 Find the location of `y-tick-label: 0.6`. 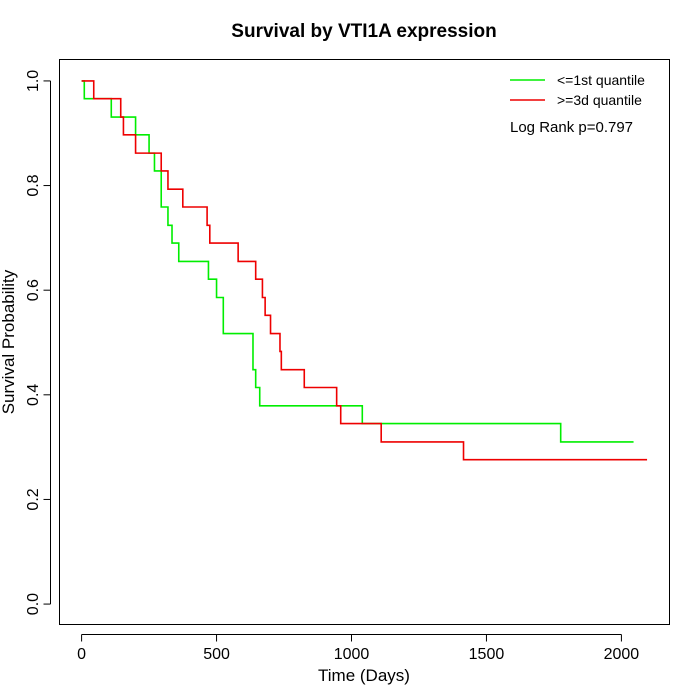

y-tick-label: 0.6 is located at coordinates (33, 290).